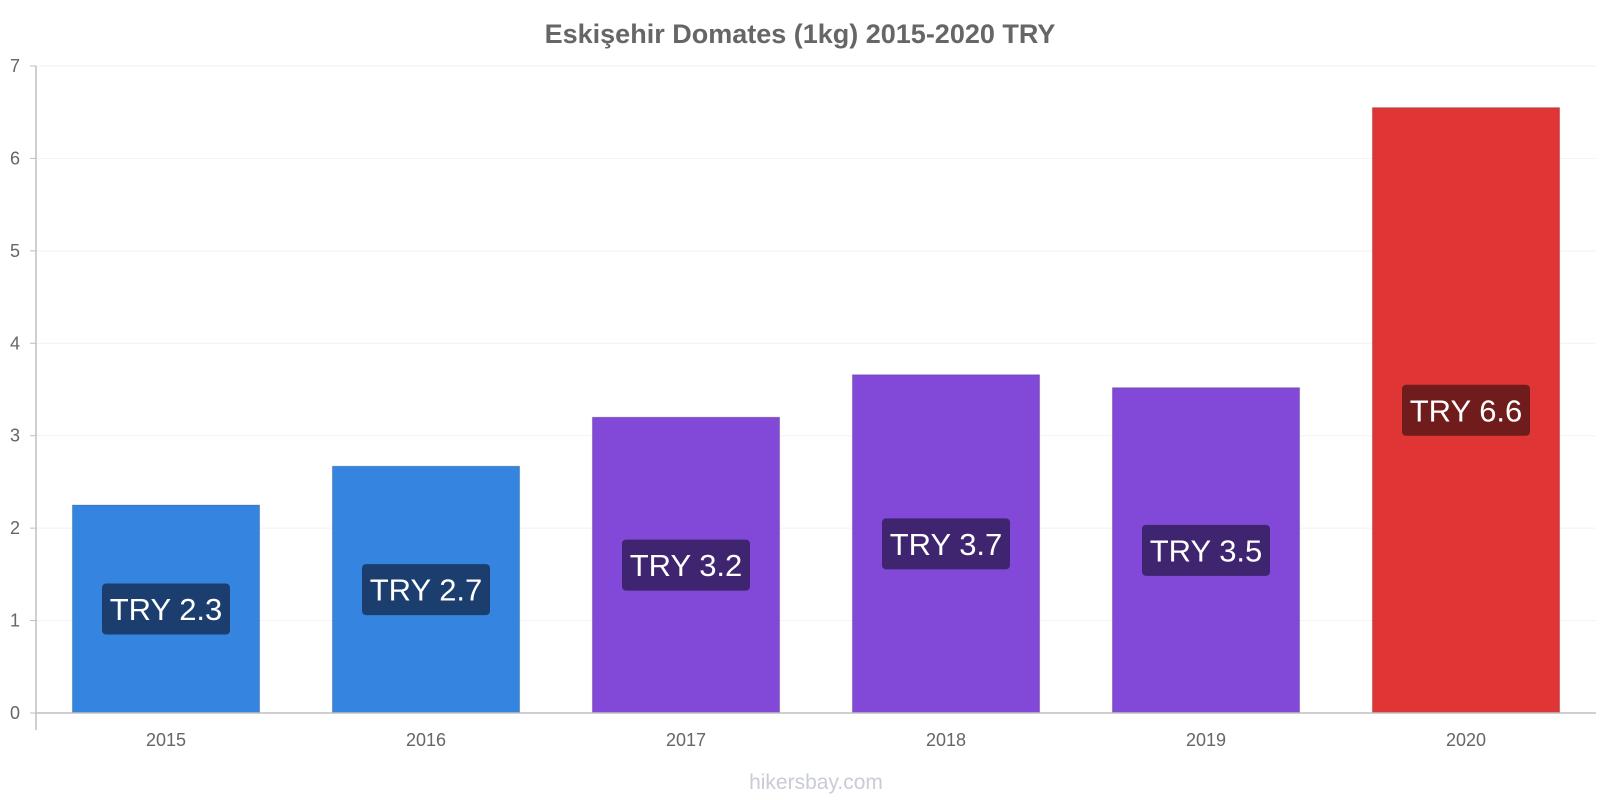  Describe the element at coordinates (15, 713) in the screenshot. I see `y-tick-label: 0` at that location.